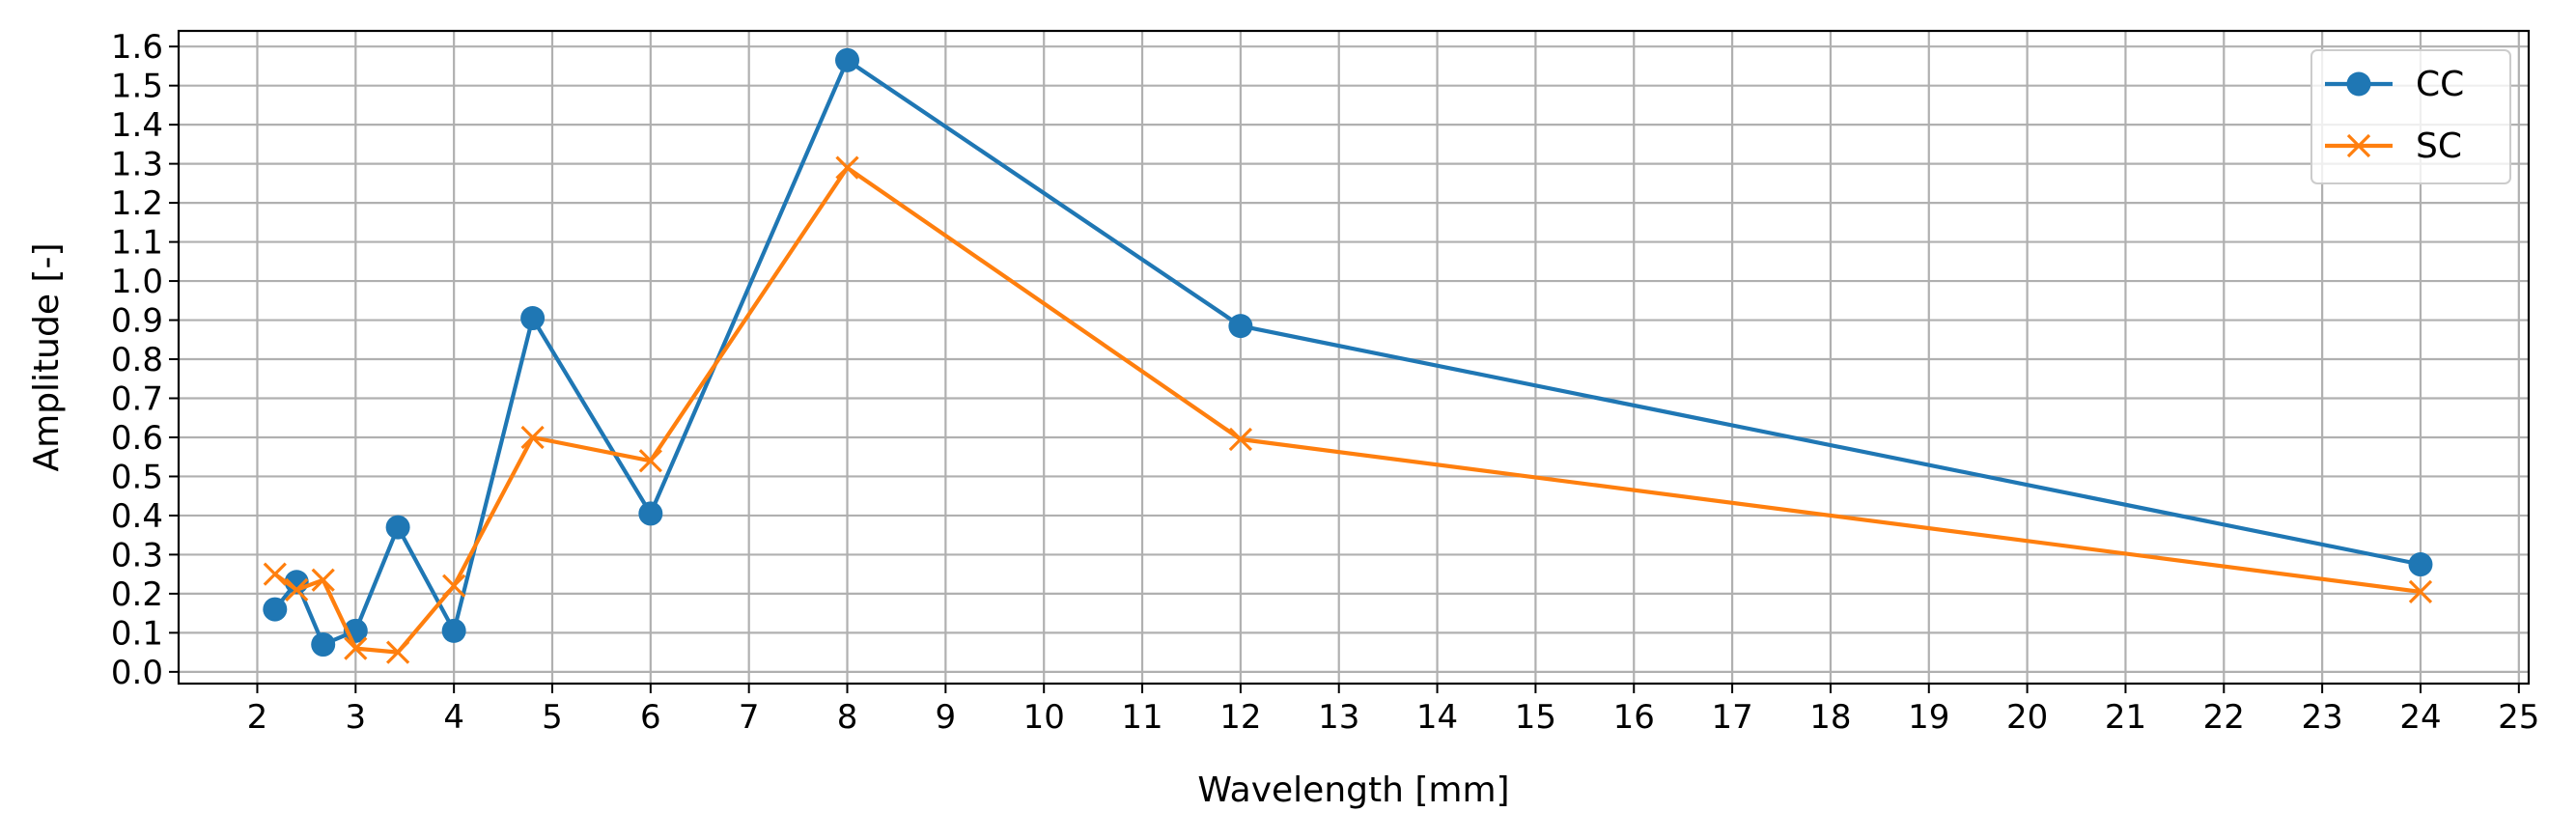 The height and width of the screenshot is (840, 2576). What do you see at coordinates (137, 439) in the screenshot?
I see `y-tick-label: 0.6` at bounding box center [137, 439].